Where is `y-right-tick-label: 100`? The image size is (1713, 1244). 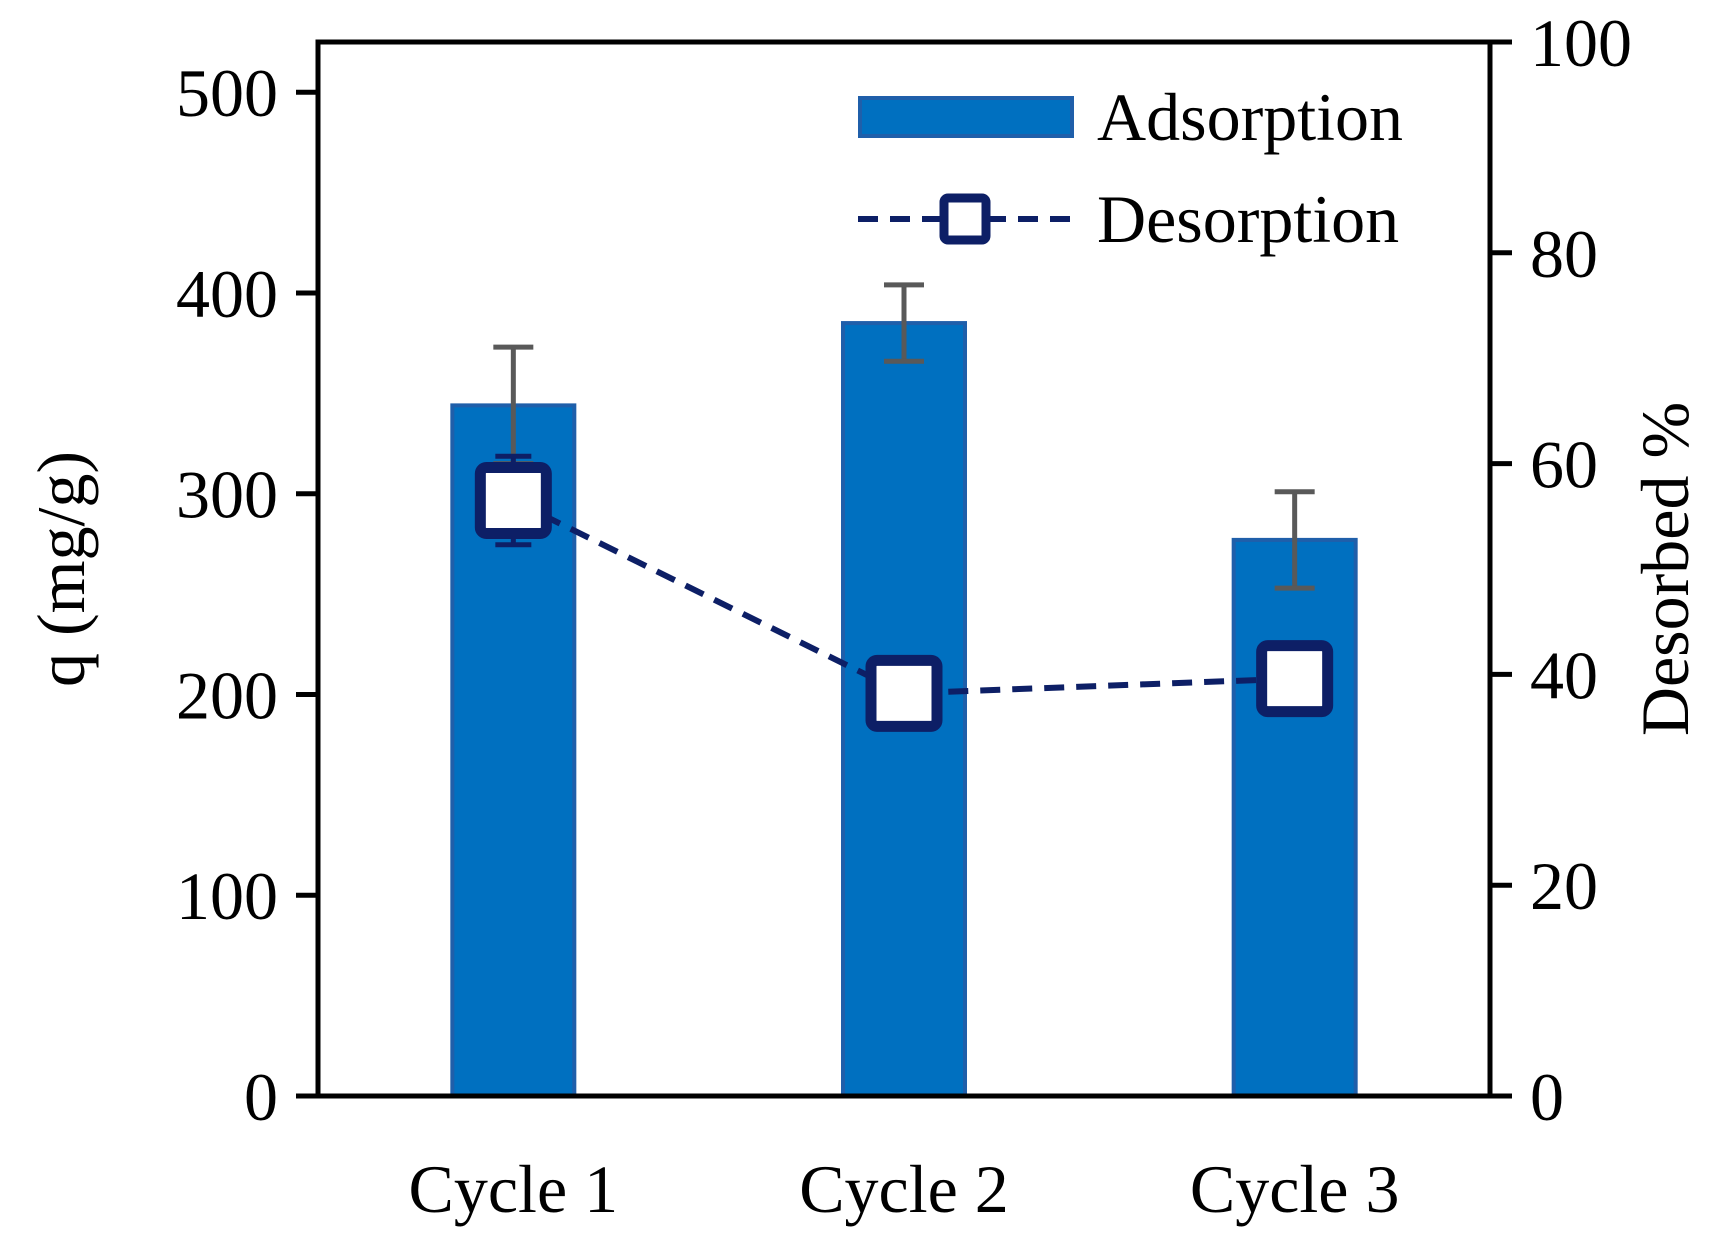
y-right-tick-label: 100 is located at coordinates (1581, 43).